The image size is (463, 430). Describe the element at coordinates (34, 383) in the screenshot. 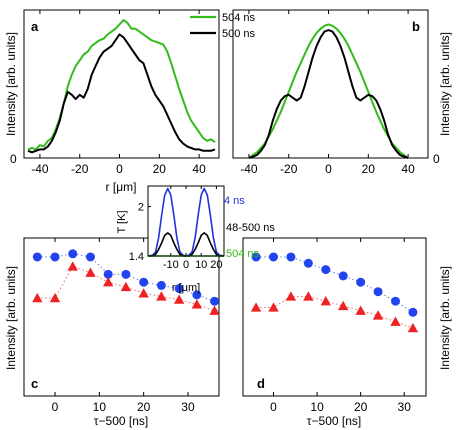

I see `panel-c-letter: c` at that location.